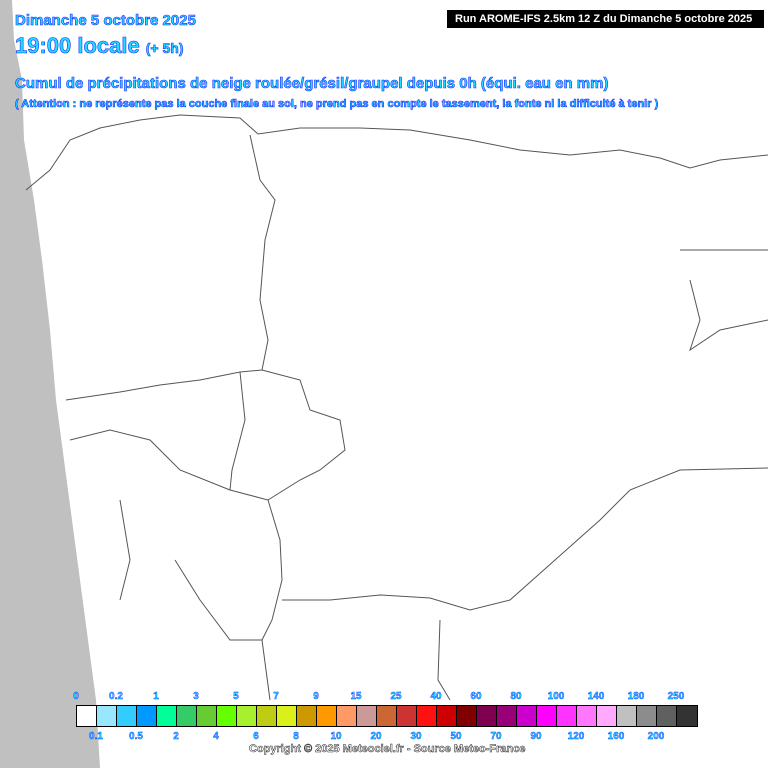 The height and width of the screenshot is (768, 768). Describe the element at coordinates (316, 696) in the screenshot. I see `legend-label: 9` at that location.